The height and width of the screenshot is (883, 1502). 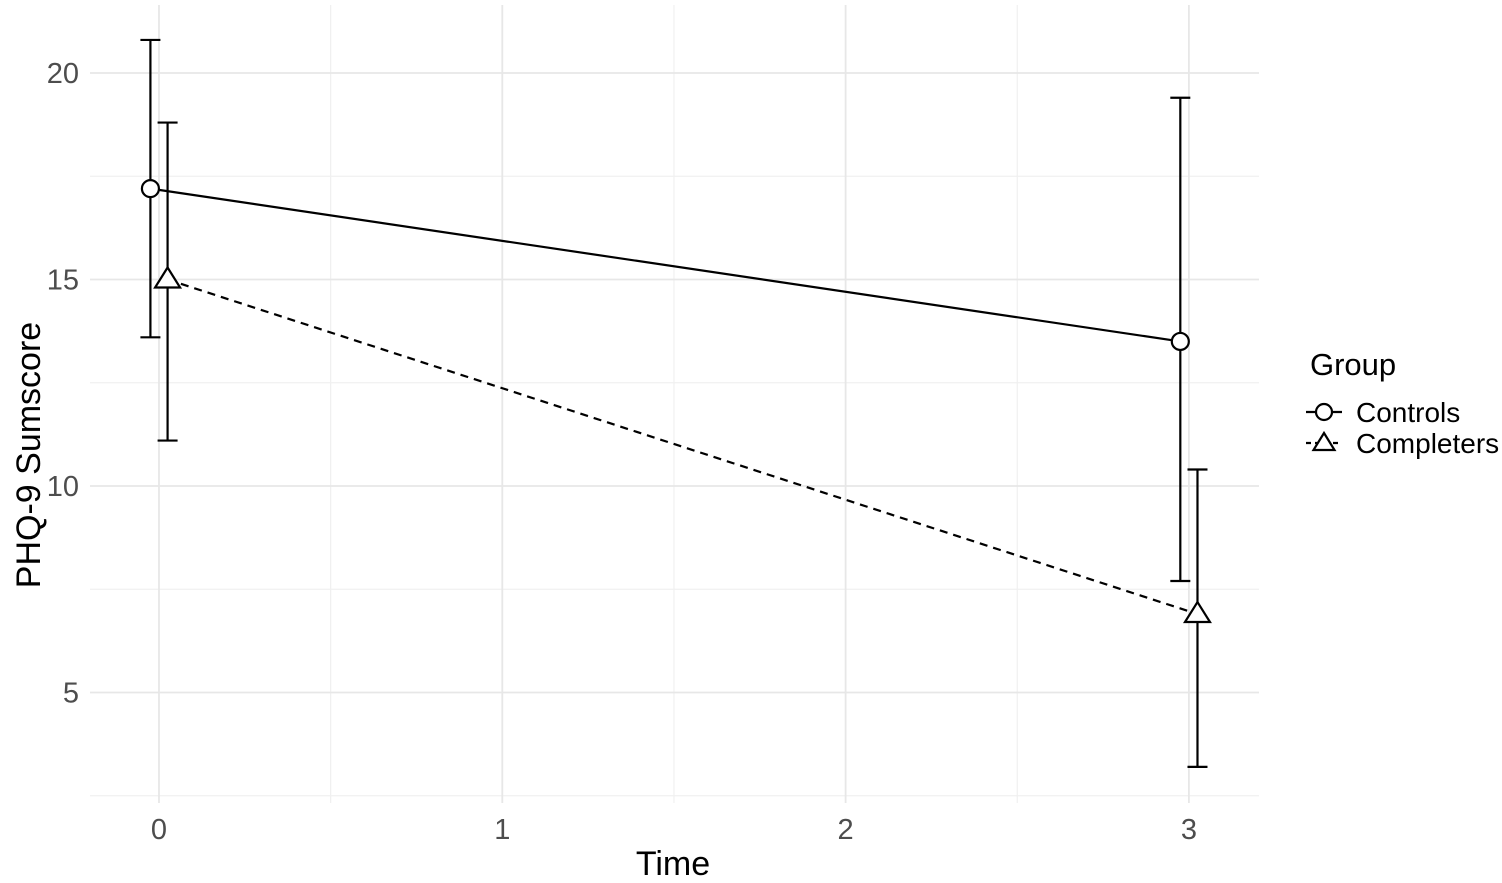 I want to click on legend-title: Group, so click(x=1353, y=364).